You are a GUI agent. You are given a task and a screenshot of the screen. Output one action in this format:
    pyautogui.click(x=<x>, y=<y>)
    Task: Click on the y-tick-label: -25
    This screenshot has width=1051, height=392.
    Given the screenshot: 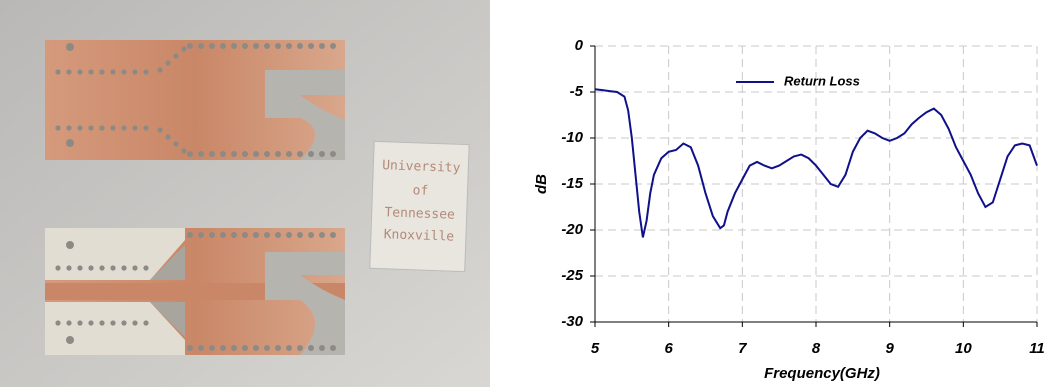 What is the action you would take?
    pyautogui.click(x=572, y=275)
    